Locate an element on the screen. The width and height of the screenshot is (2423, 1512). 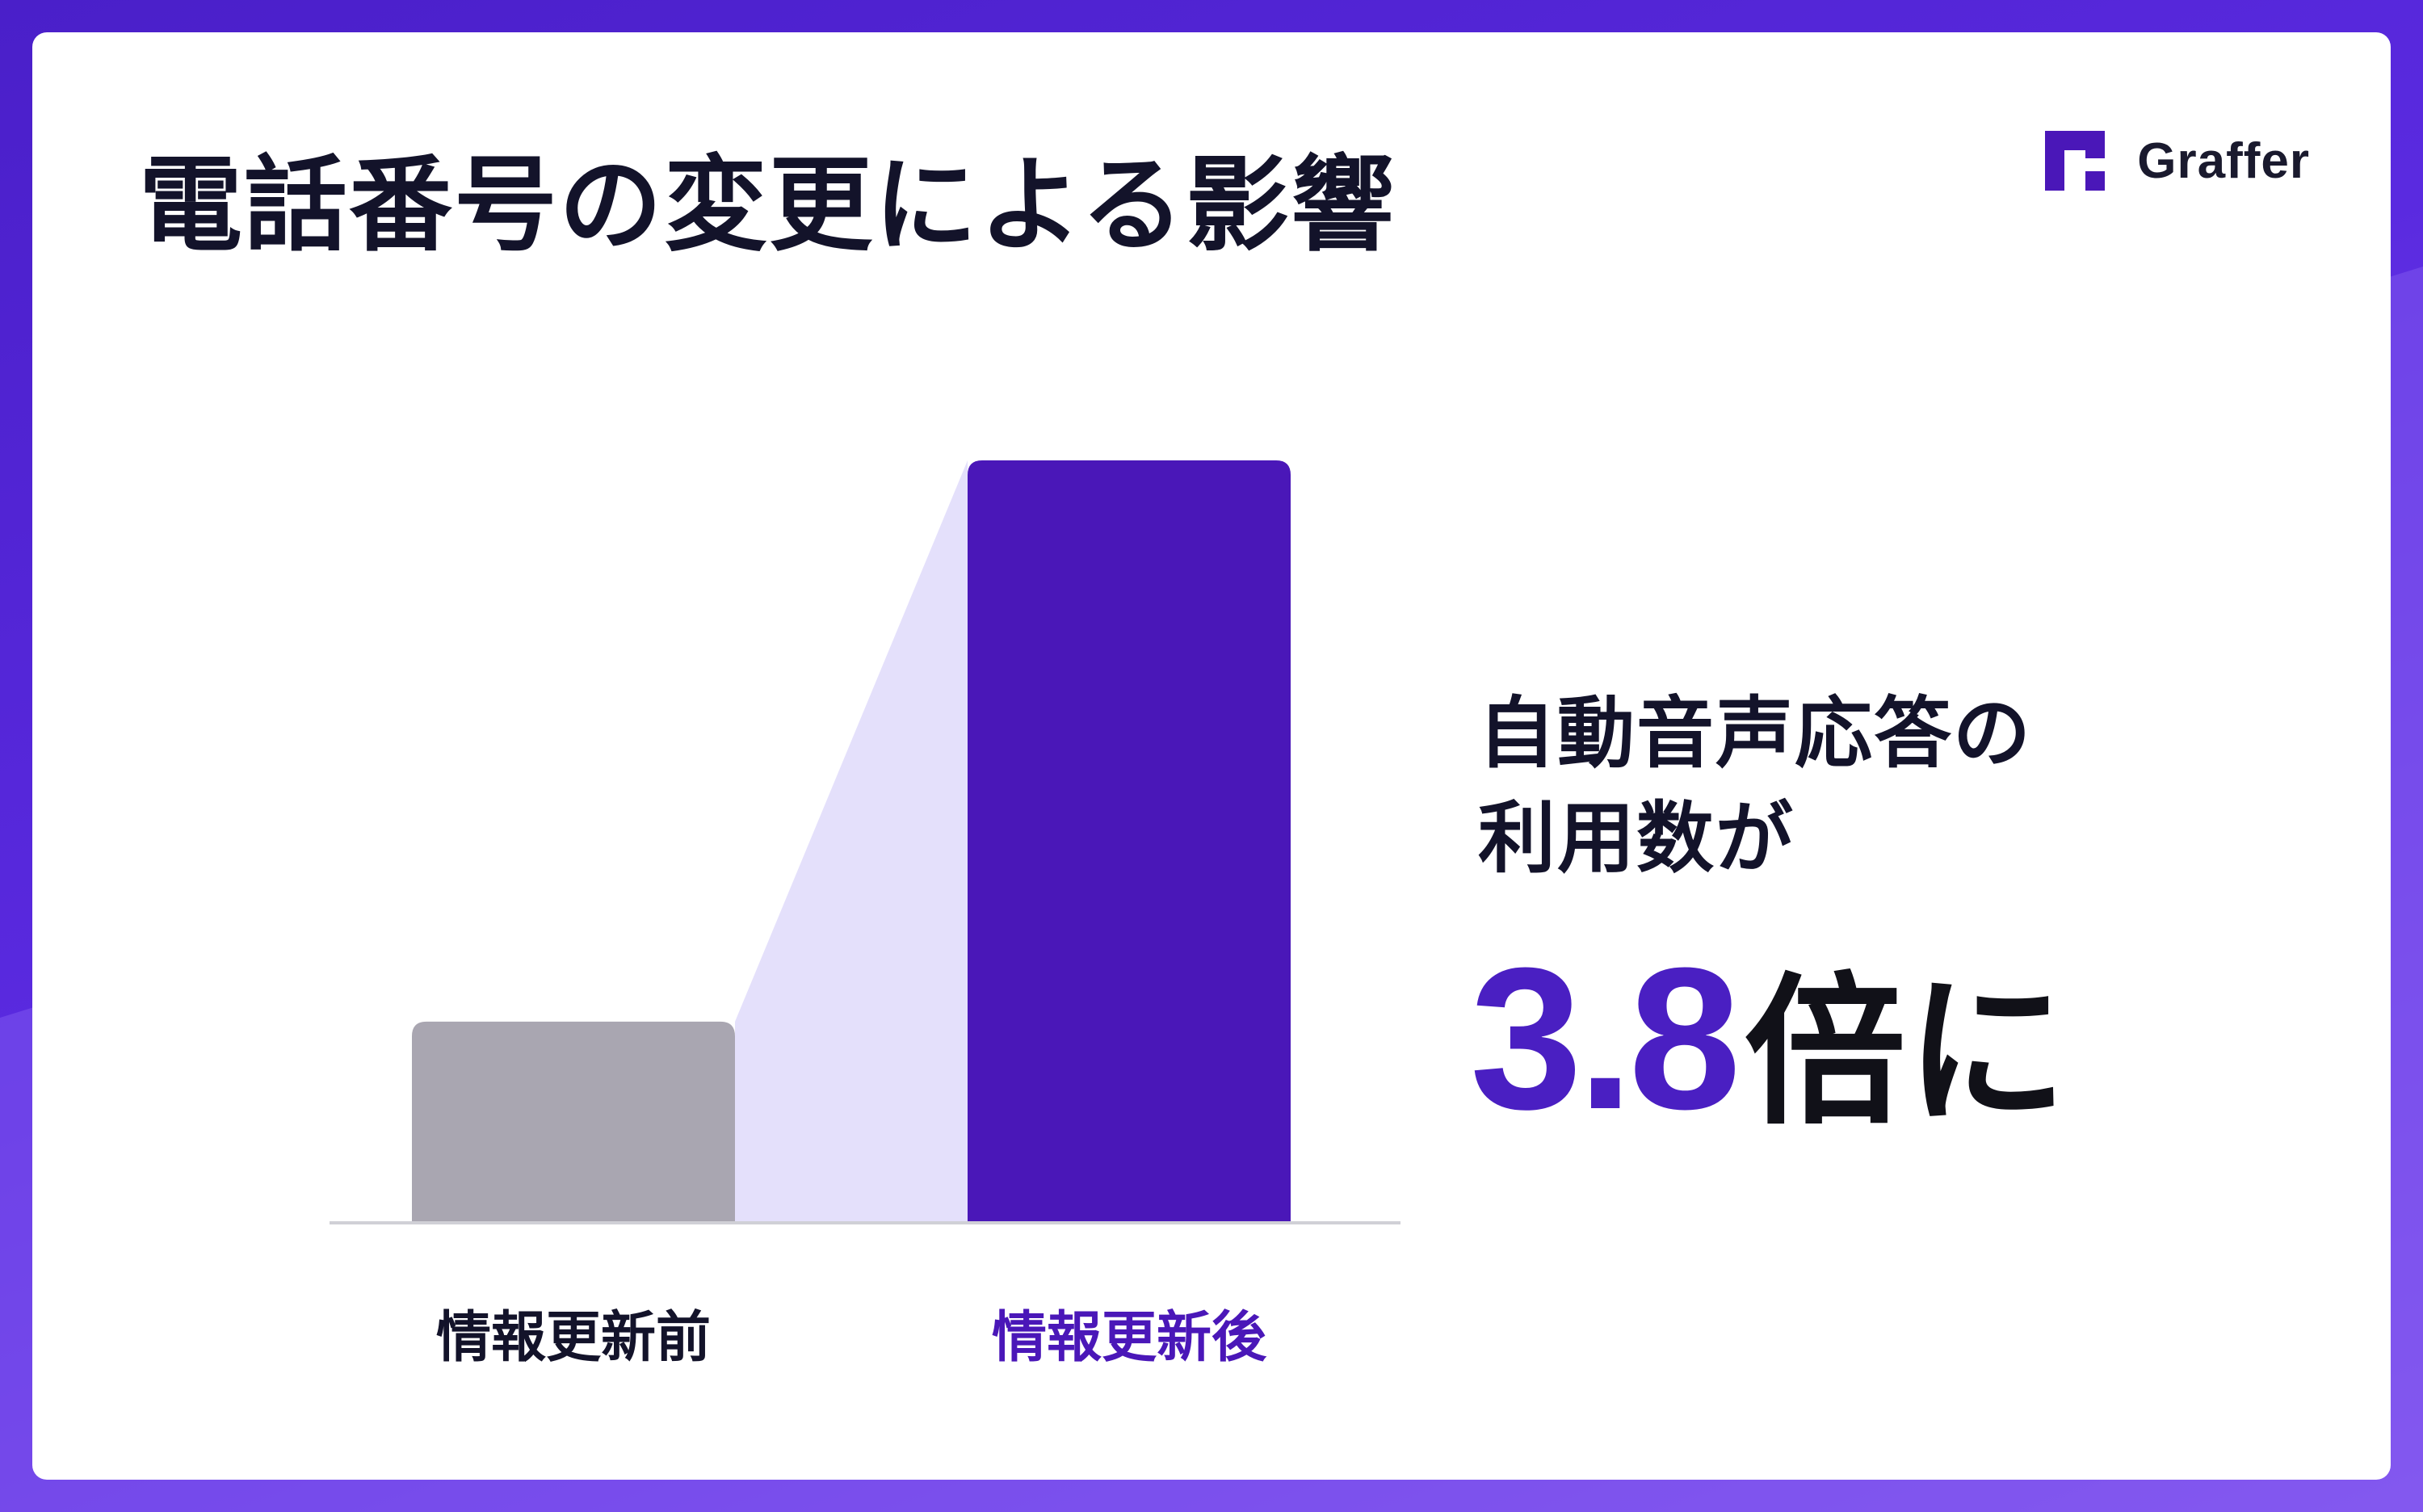
headline-multiplier: 3.8 倍に is located at coordinates (1769, 1038).